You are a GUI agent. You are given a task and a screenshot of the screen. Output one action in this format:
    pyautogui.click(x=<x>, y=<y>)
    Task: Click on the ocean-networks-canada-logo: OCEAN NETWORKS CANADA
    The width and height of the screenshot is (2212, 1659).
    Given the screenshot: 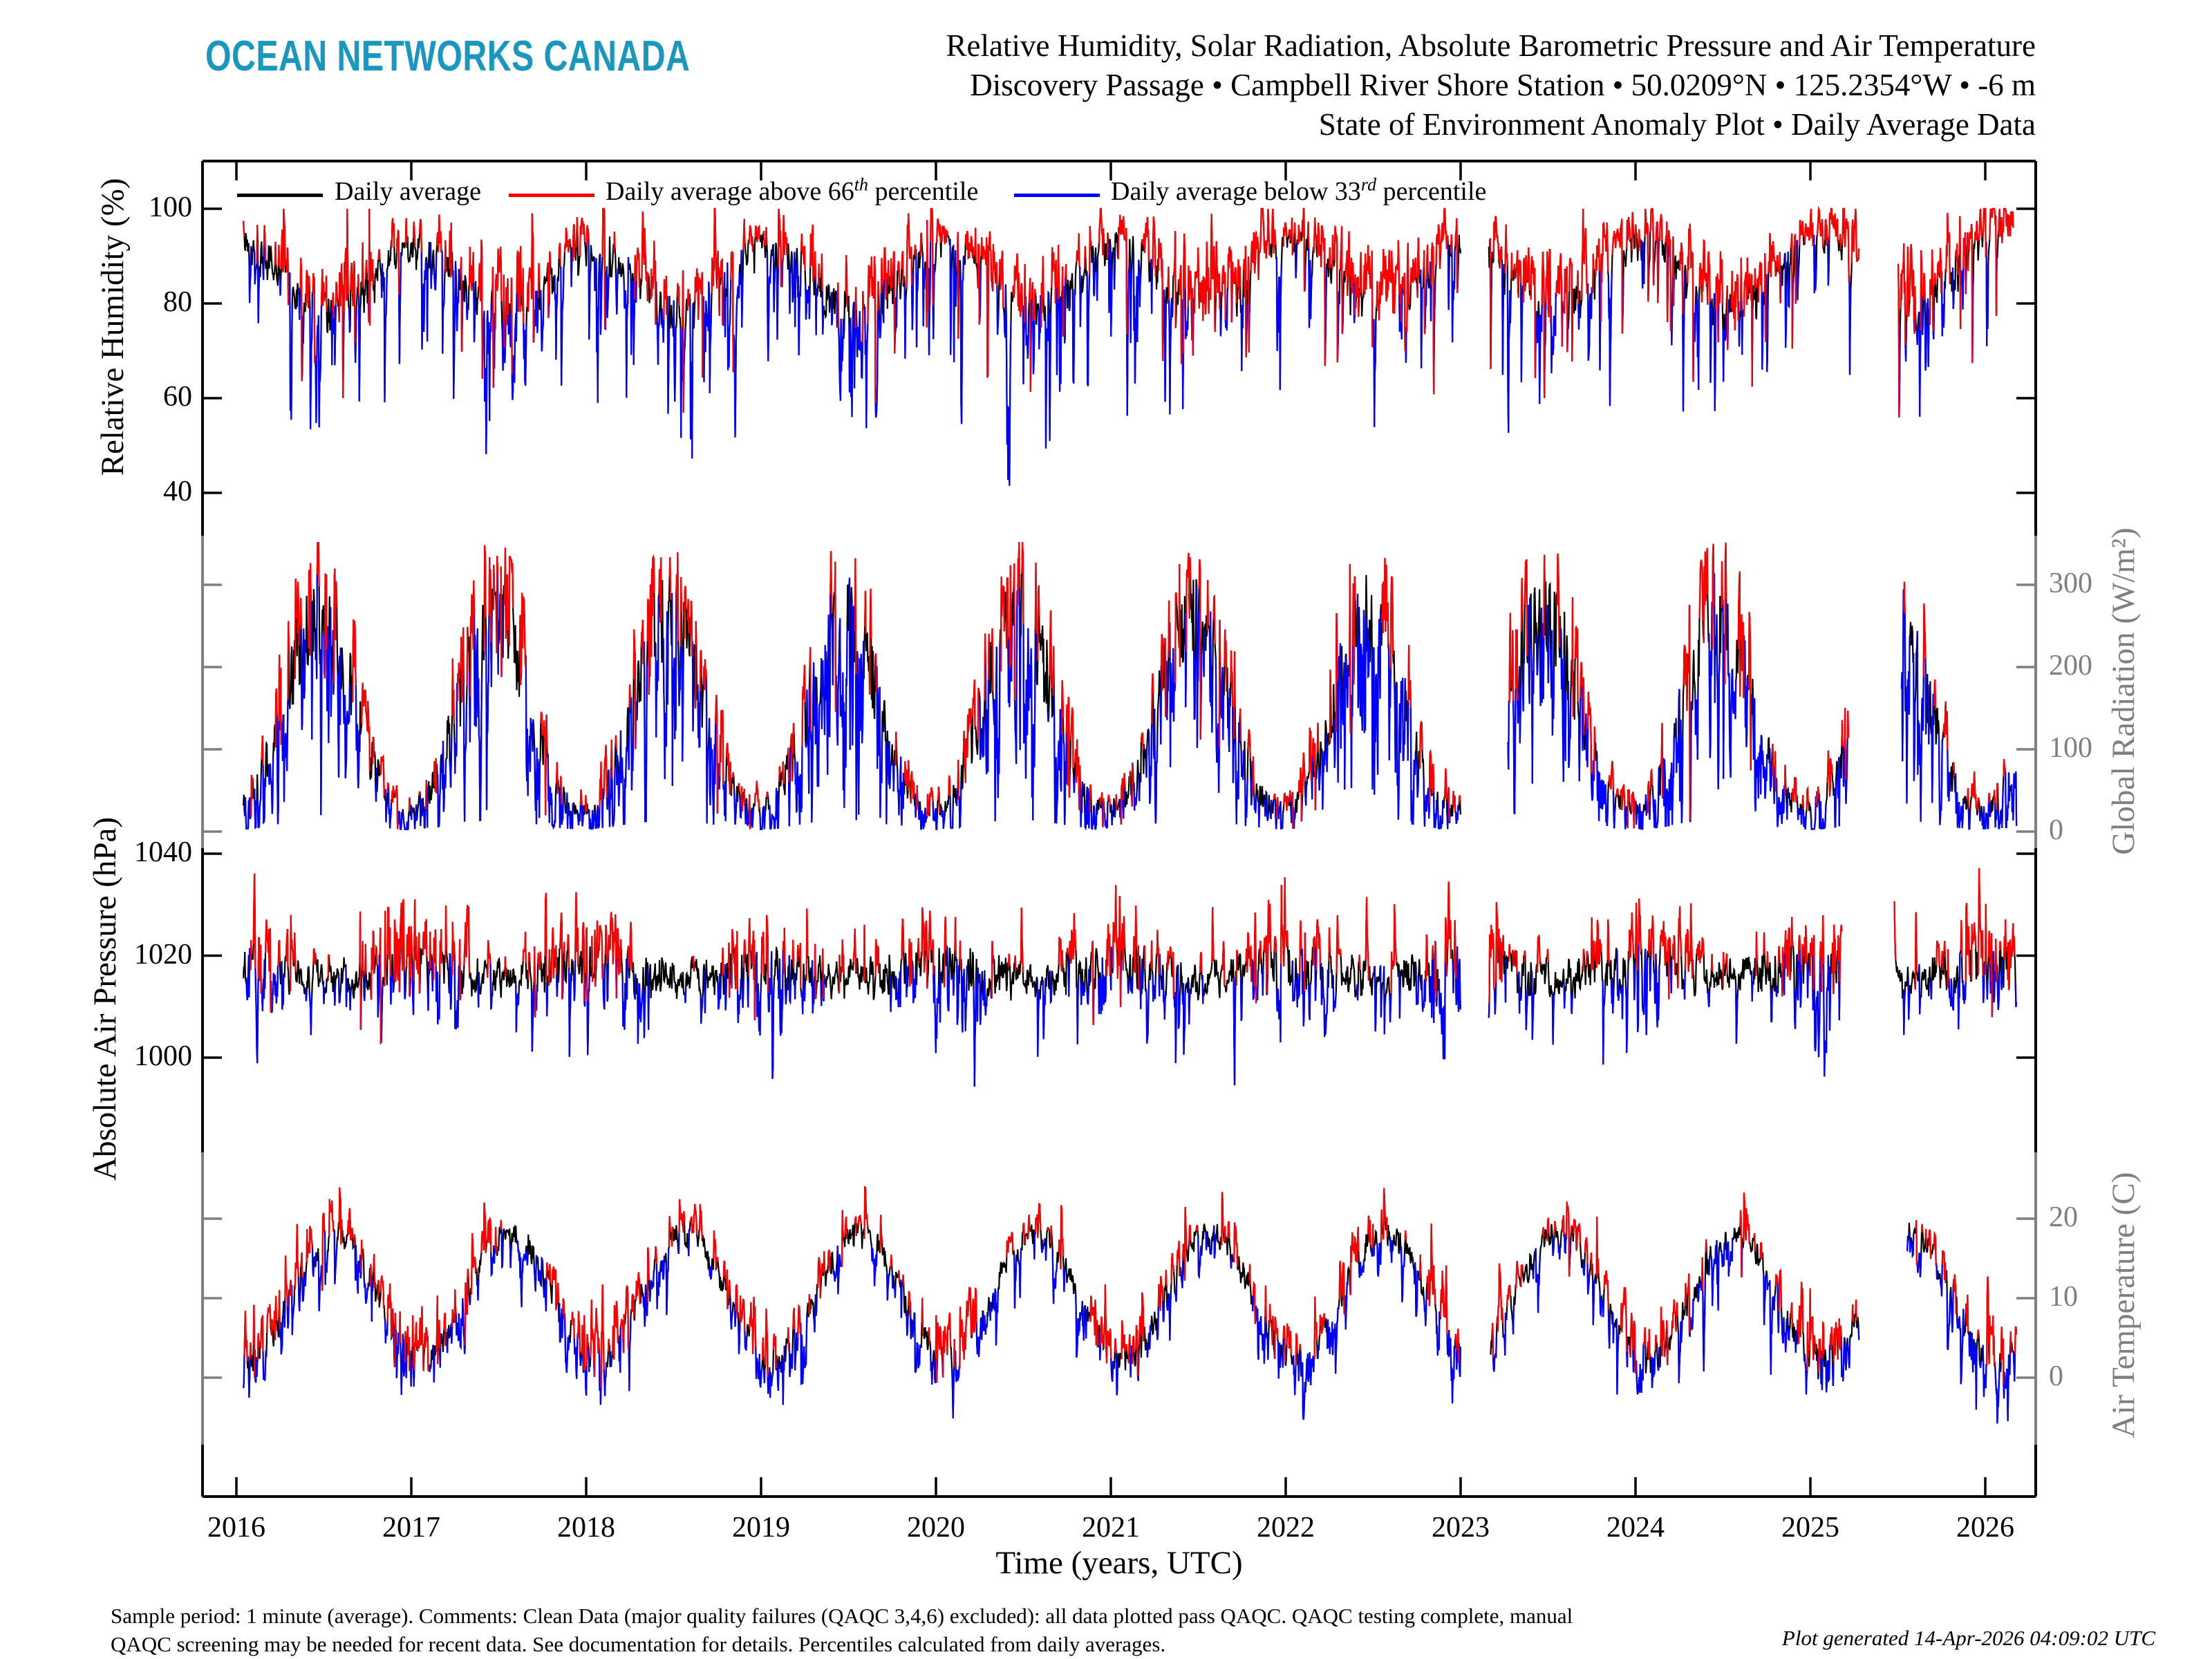 What is the action you would take?
    pyautogui.click(x=448, y=56)
    